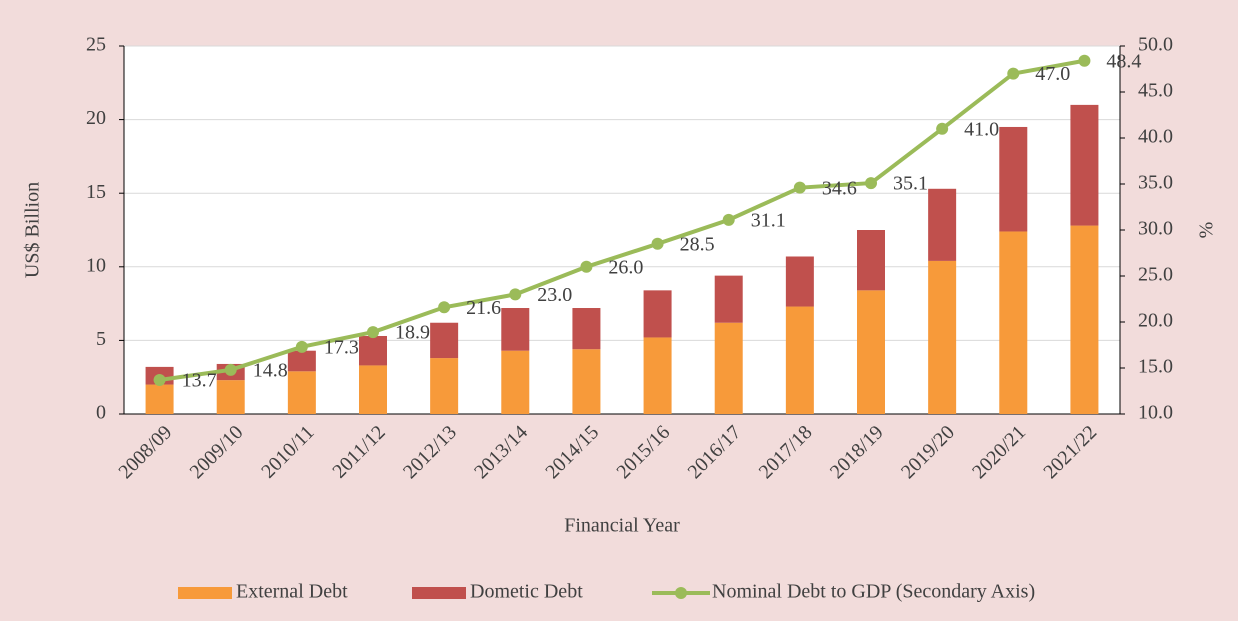 The width and height of the screenshot is (1238, 621). What do you see at coordinates (1155, 137) in the screenshot?
I see `y2-tick-label: 40.0` at bounding box center [1155, 137].